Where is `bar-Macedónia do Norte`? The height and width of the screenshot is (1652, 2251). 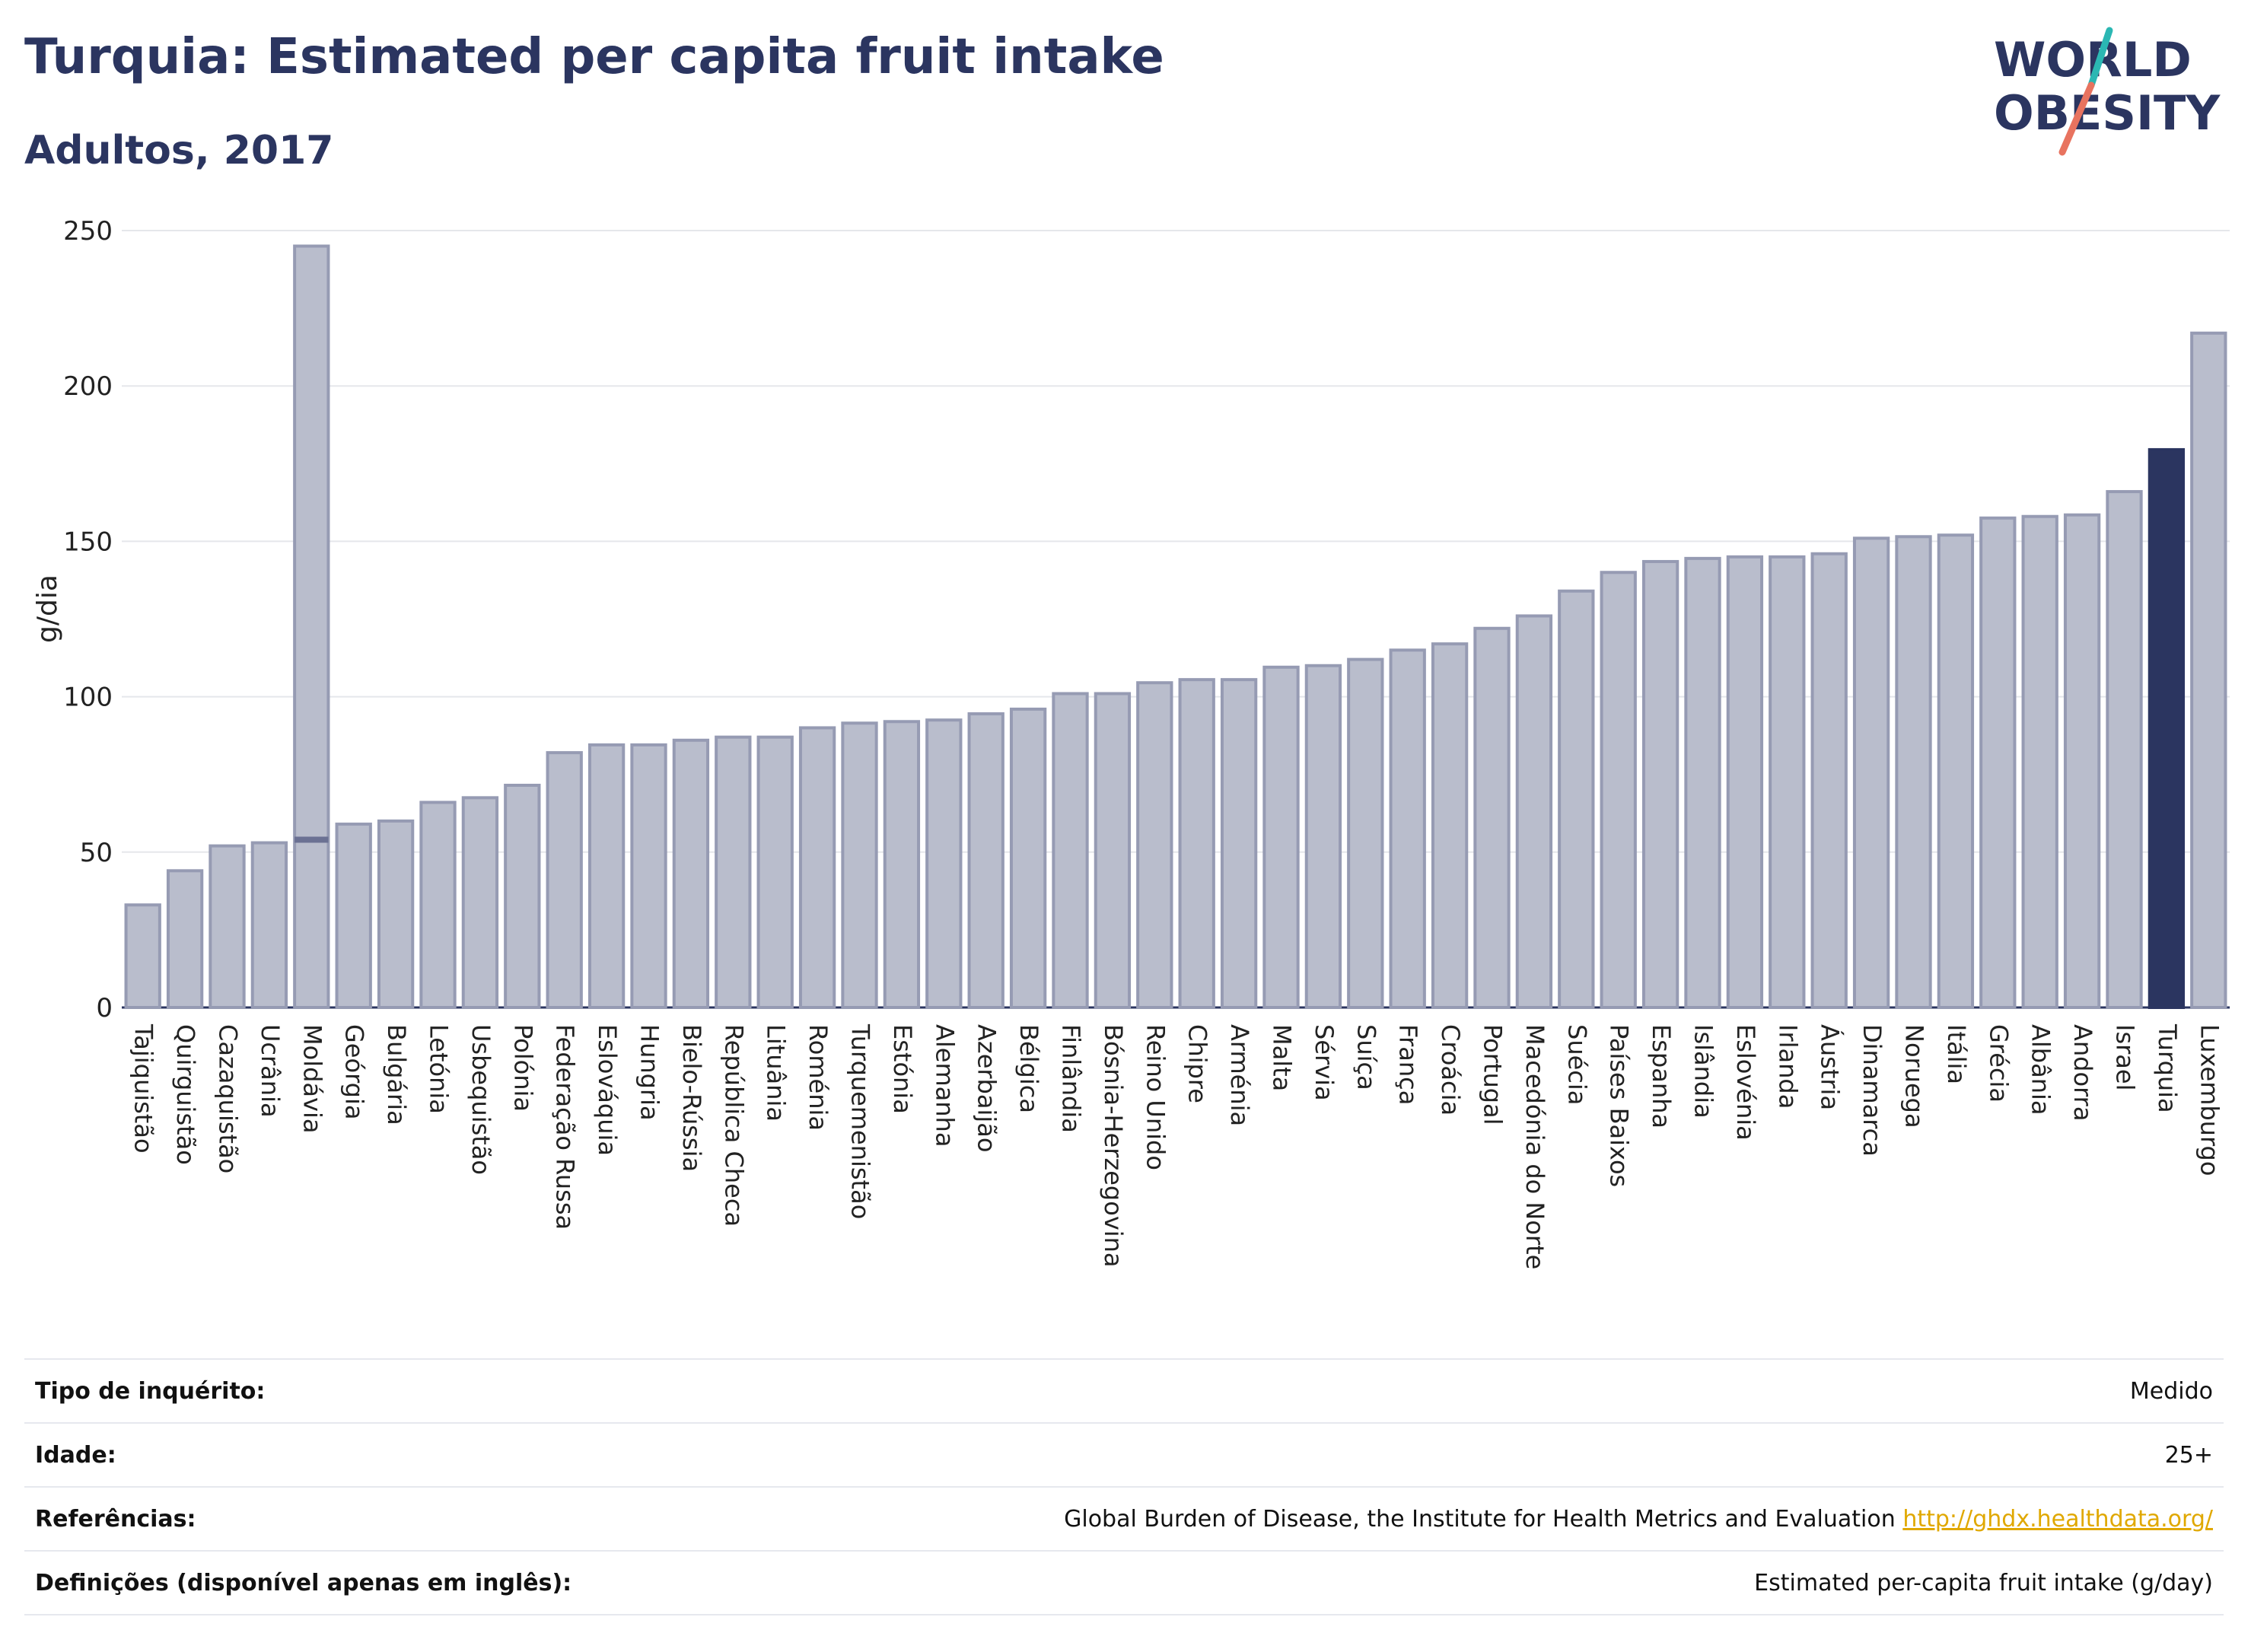
bar-Macedónia do Norte is located at coordinates (1534, 811).